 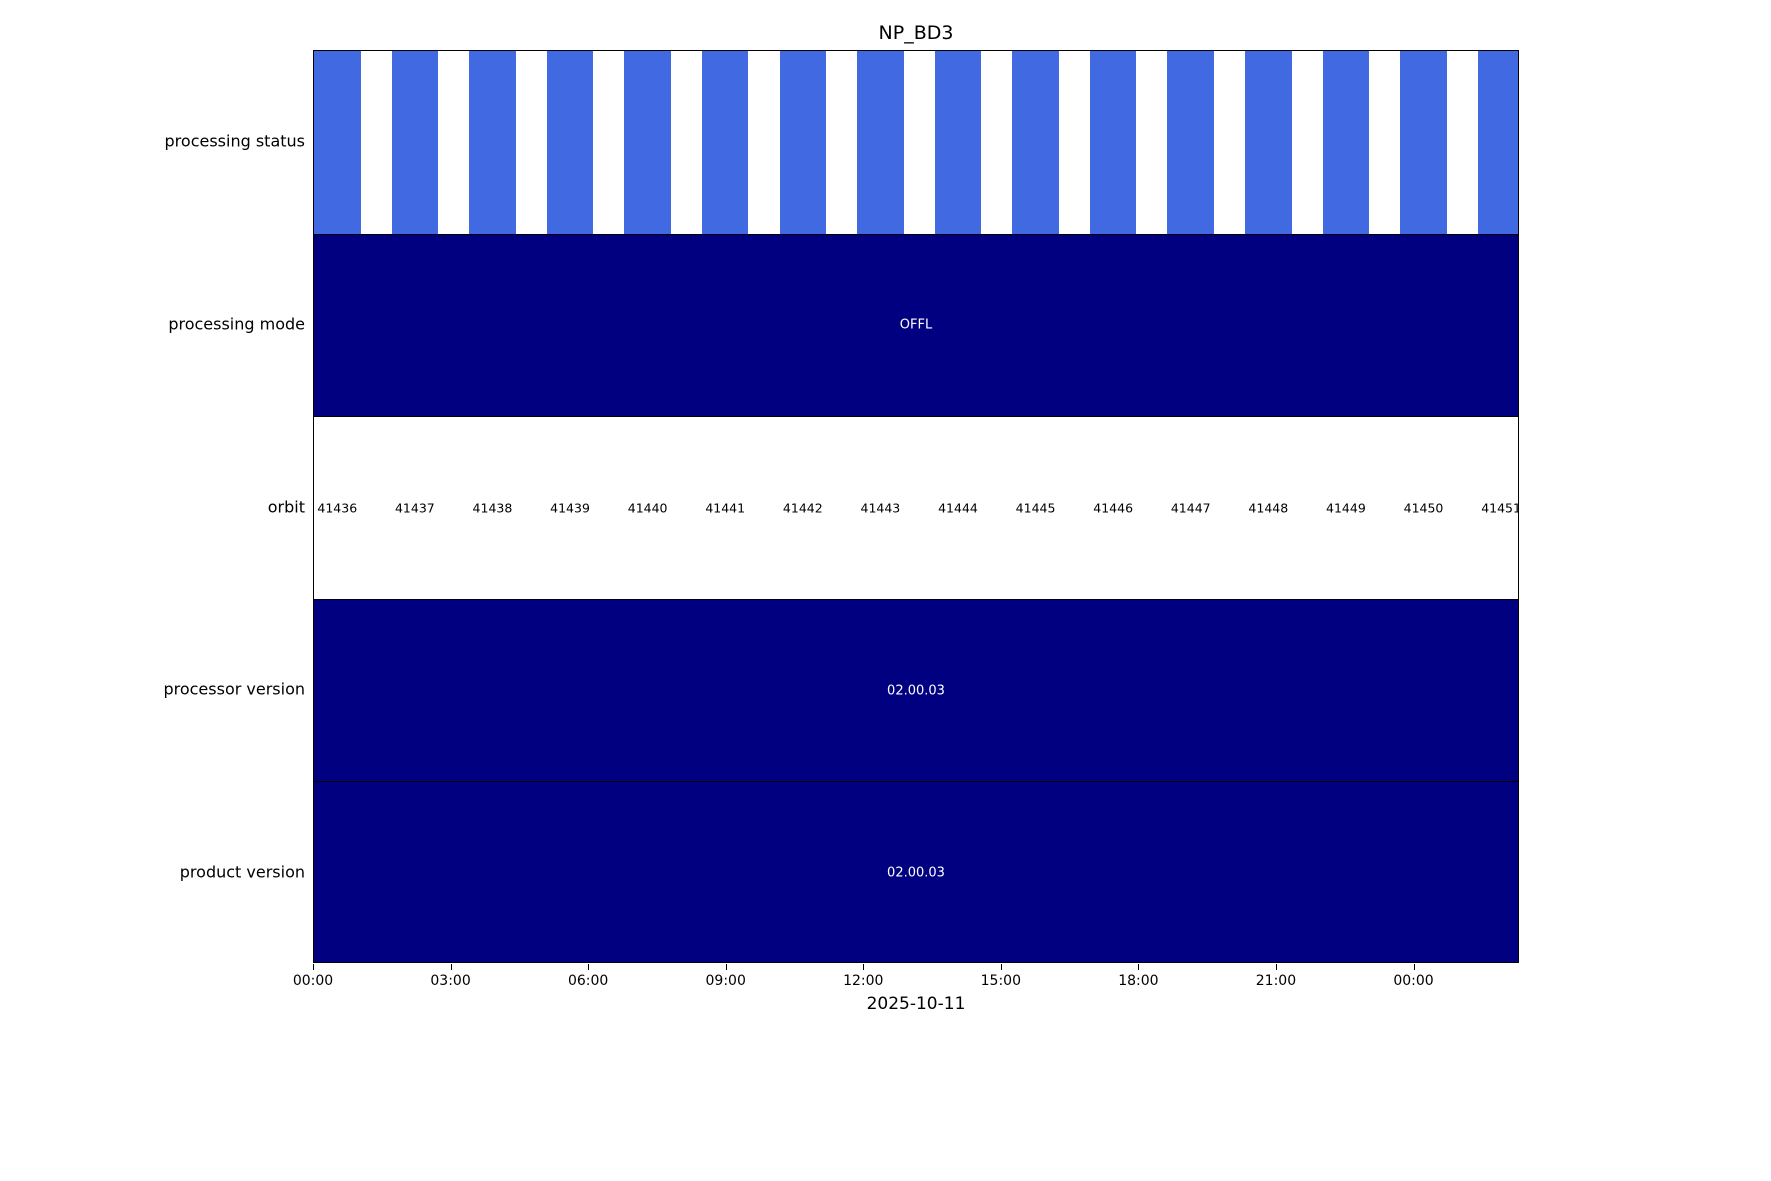 I want to click on orbit-number: 41447, so click(x=1190, y=508).